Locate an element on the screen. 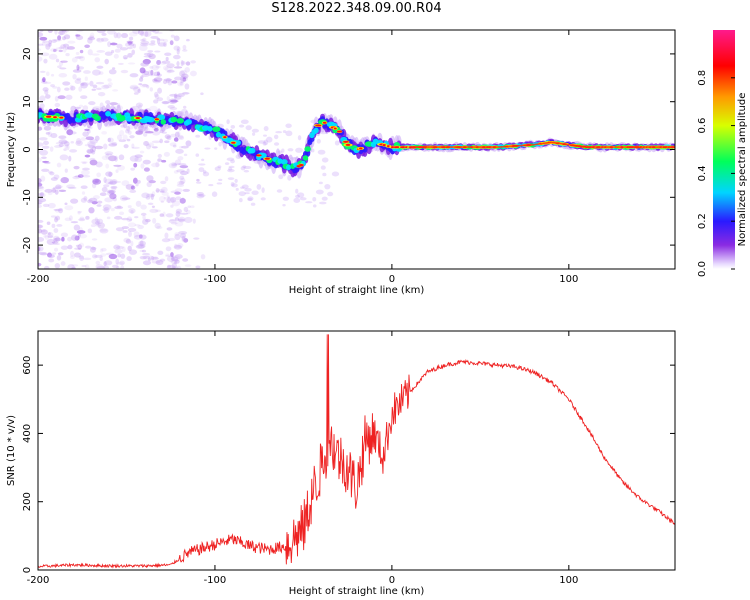  colorbar-tick-label: 0.2 is located at coordinates (702, 221).